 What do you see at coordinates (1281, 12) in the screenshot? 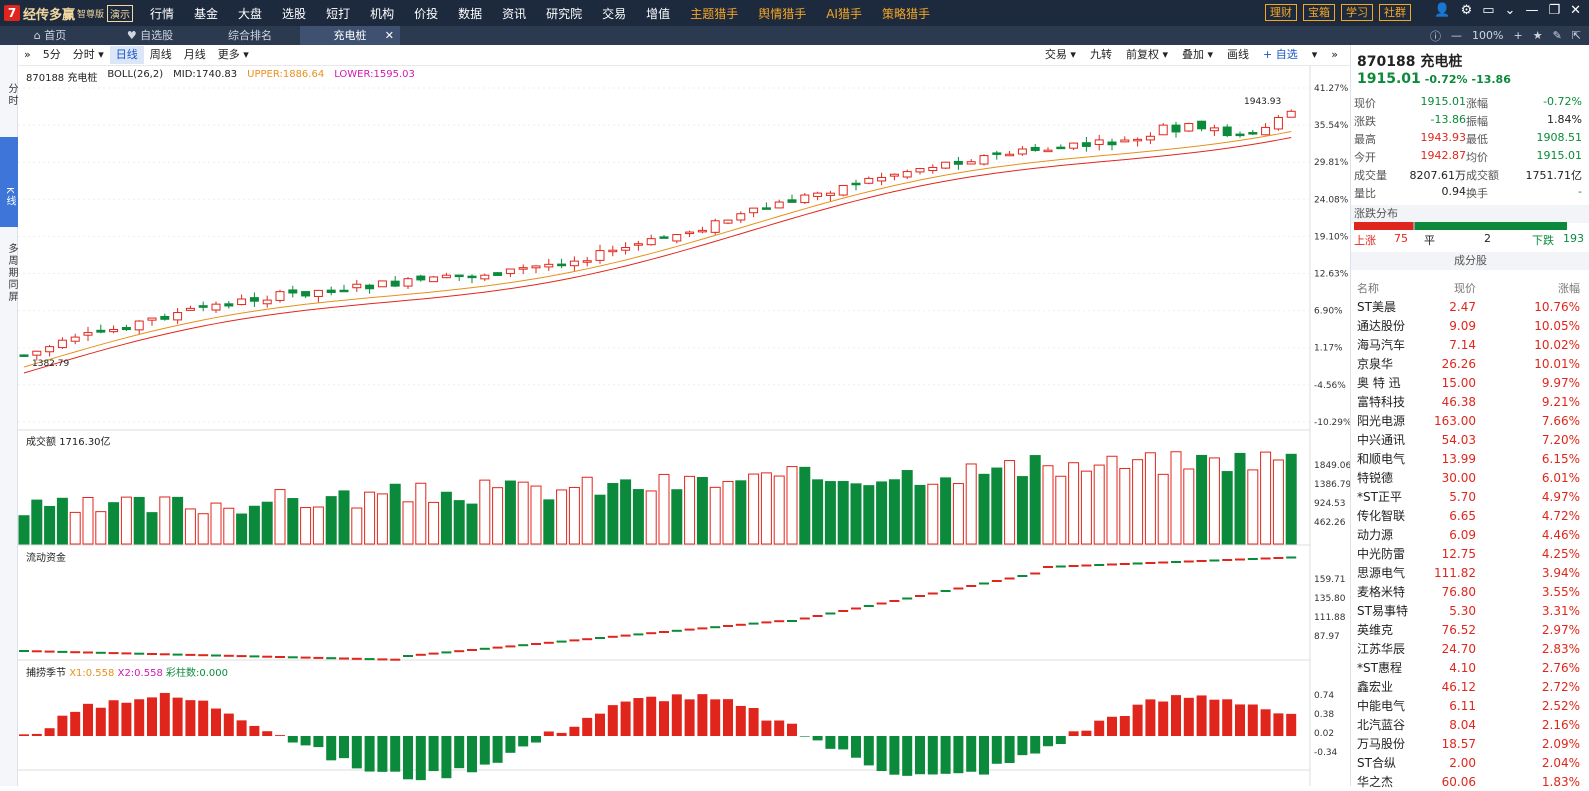
I see `top-button-0: 理财` at bounding box center [1281, 12].